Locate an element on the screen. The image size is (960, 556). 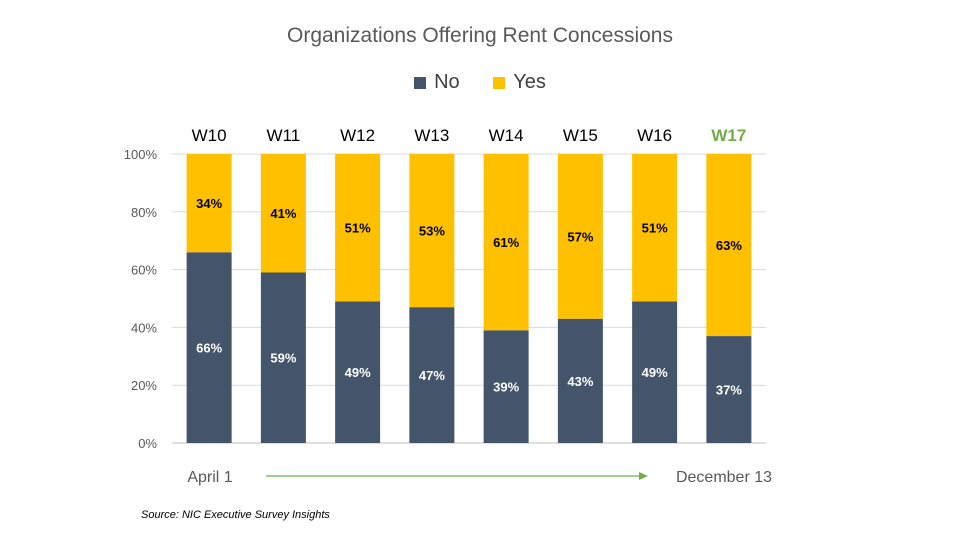
data-label-no: 66% is located at coordinates (209, 348).